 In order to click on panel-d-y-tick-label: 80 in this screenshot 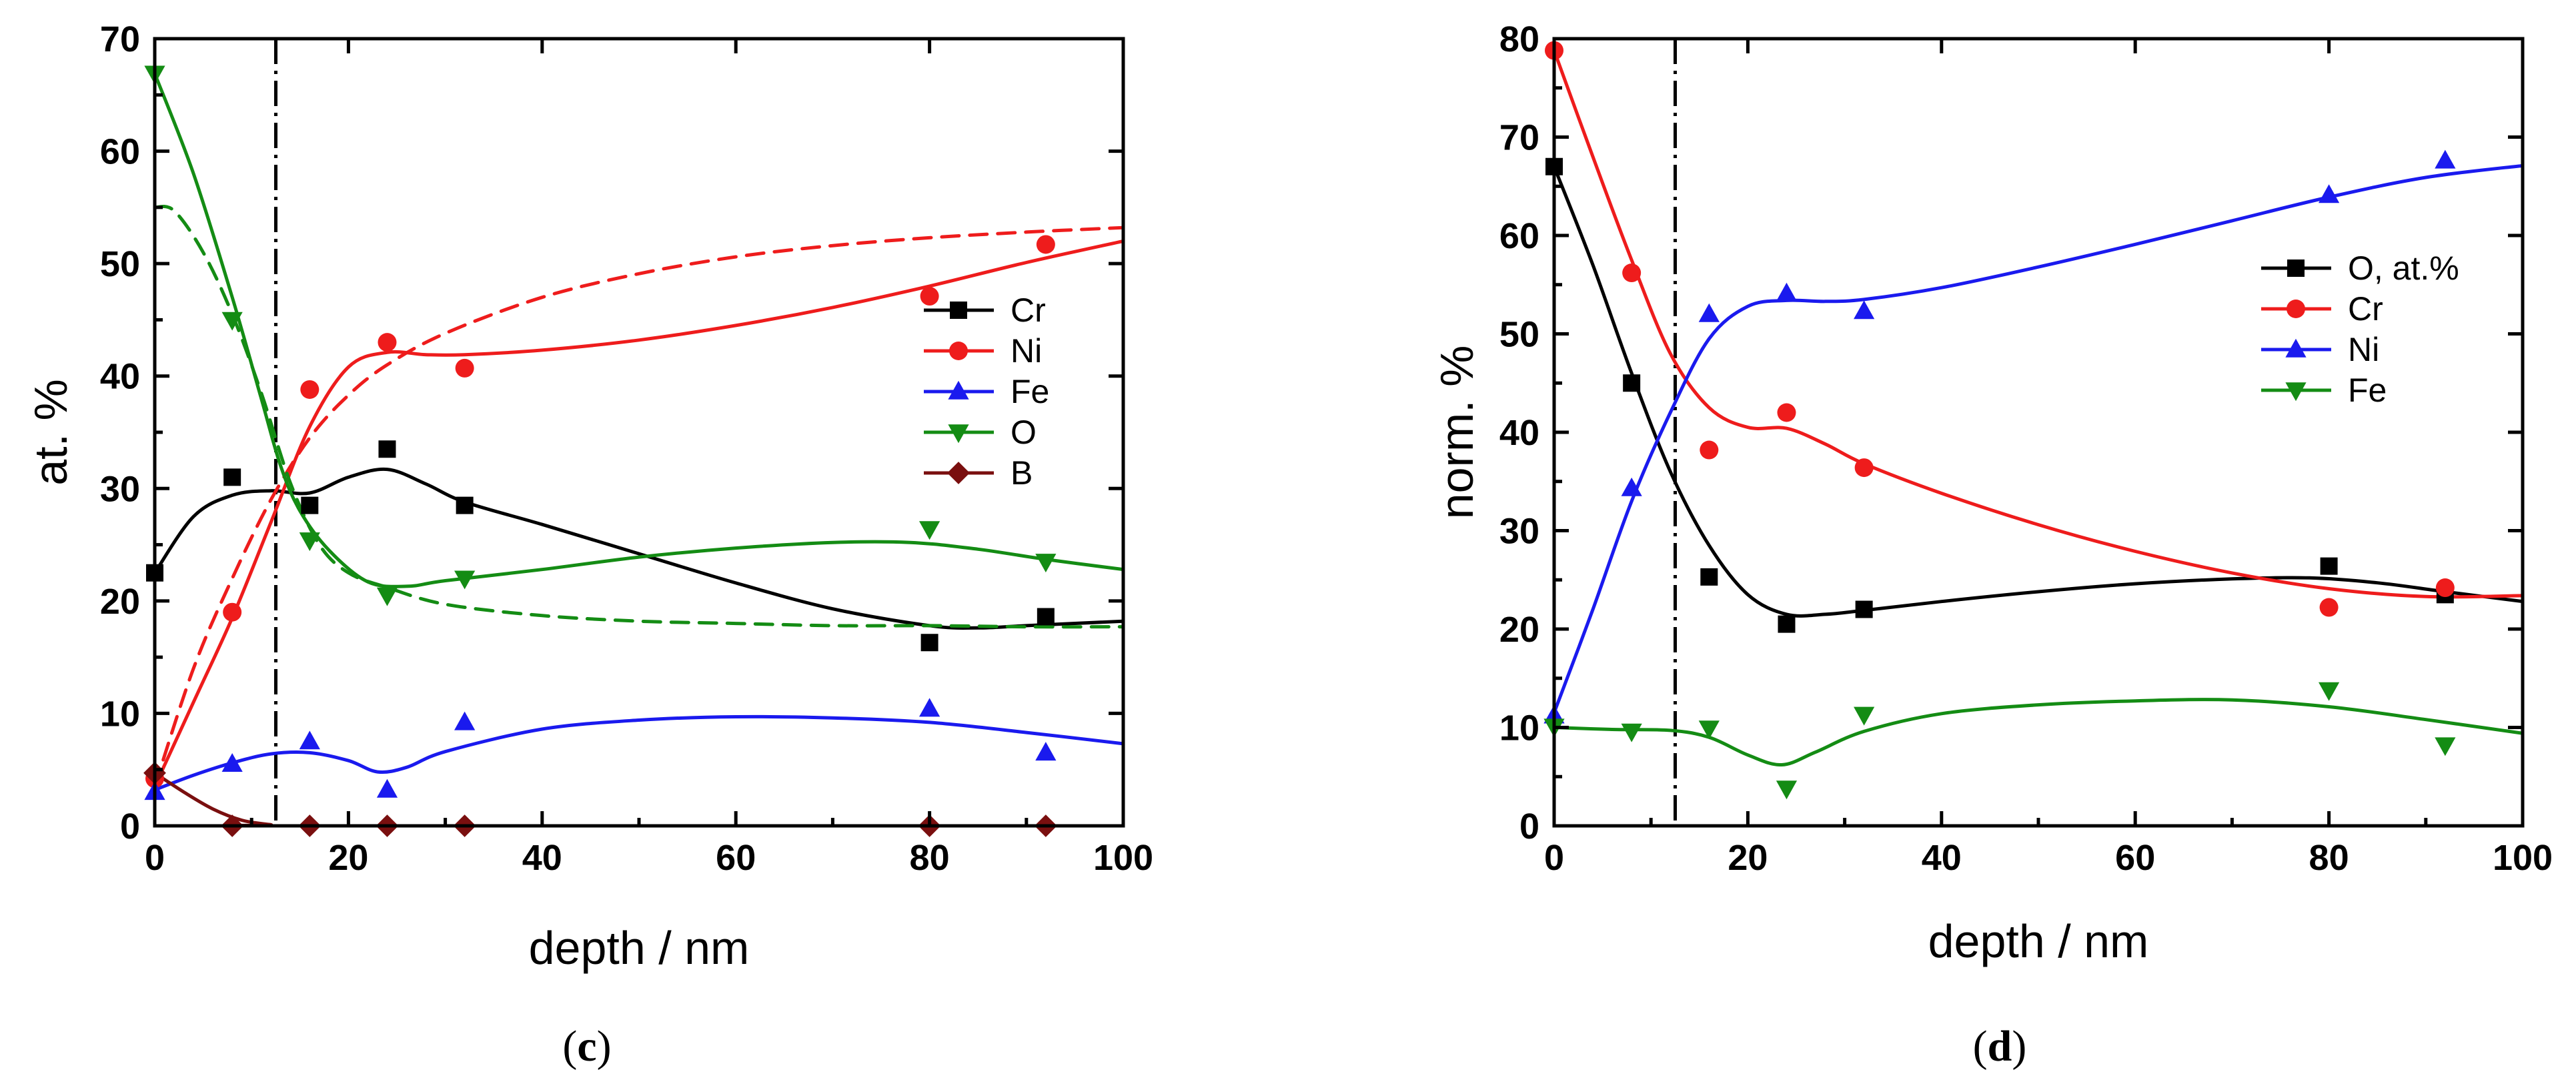, I will do `click(1519, 39)`.